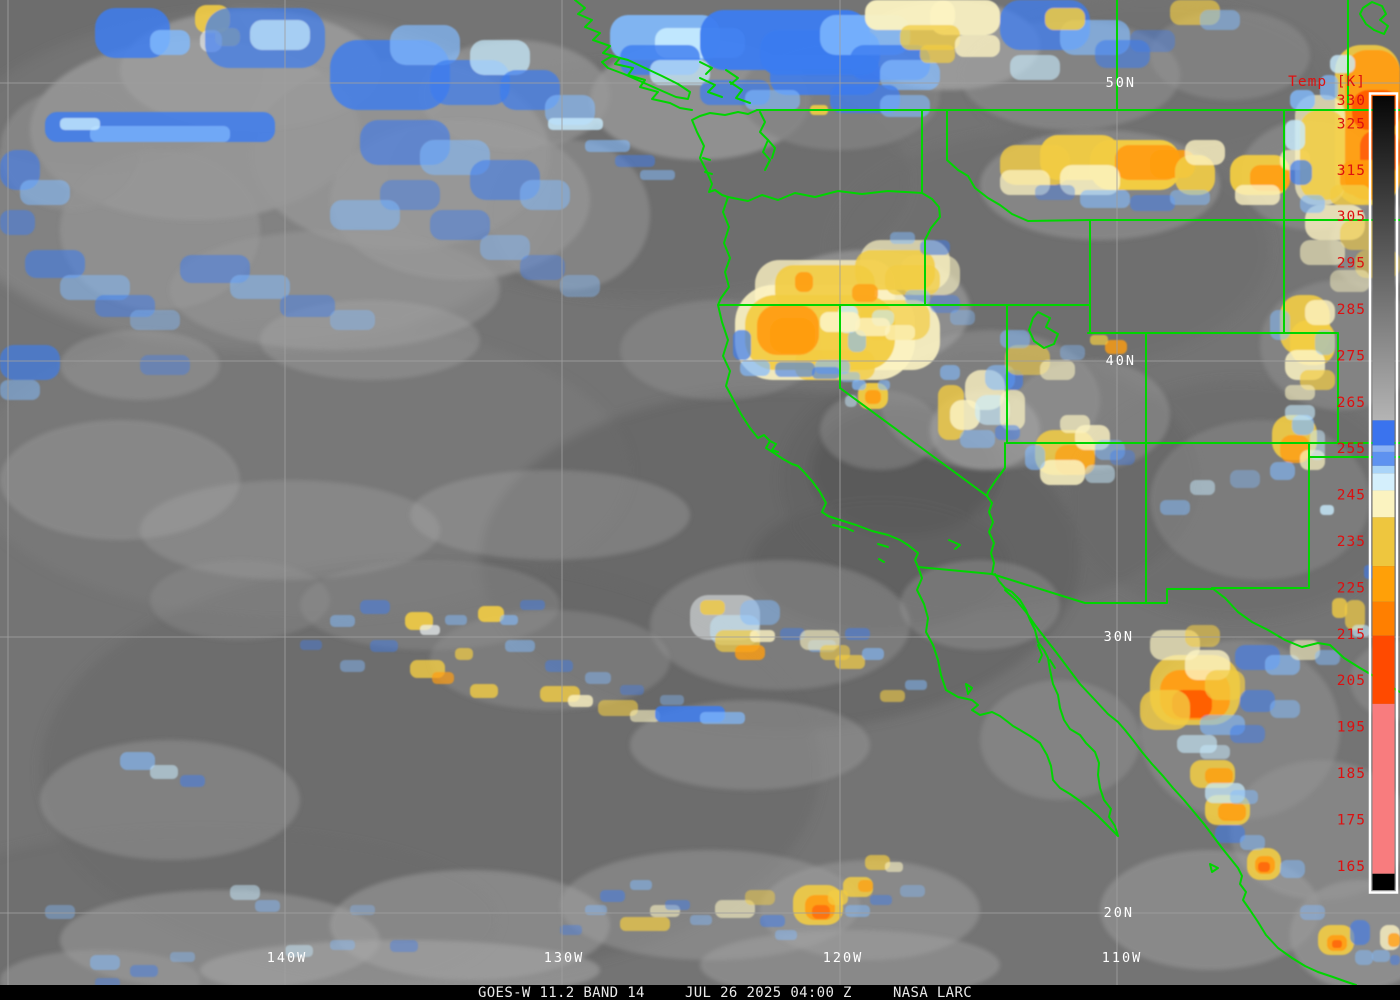 The width and height of the screenshot is (1400, 1000). What do you see at coordinates (1351, 356) in the screenshot?
I see `colorbar-tick-label: 275` at bounding box center [1351, 356].